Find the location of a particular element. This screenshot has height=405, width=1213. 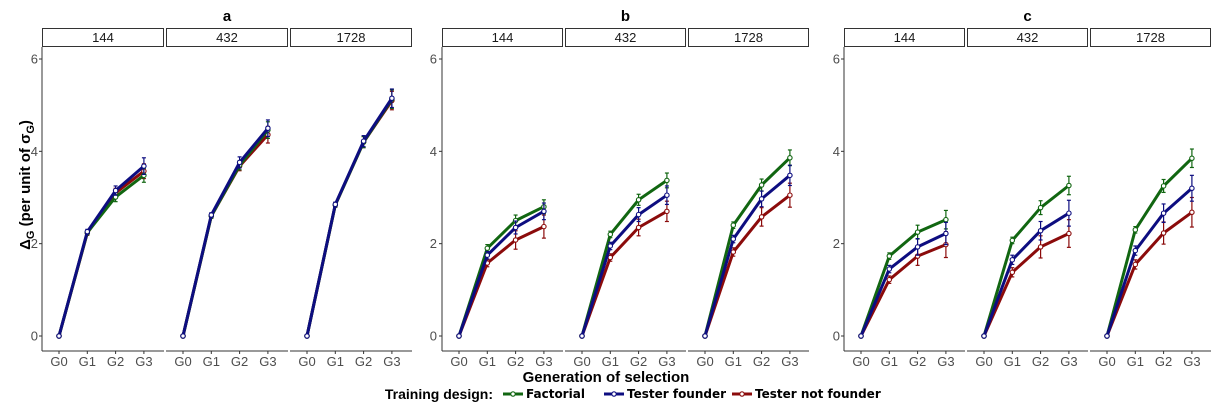

x-axis-title: Generation of selection is located at coordinates (606, 377).